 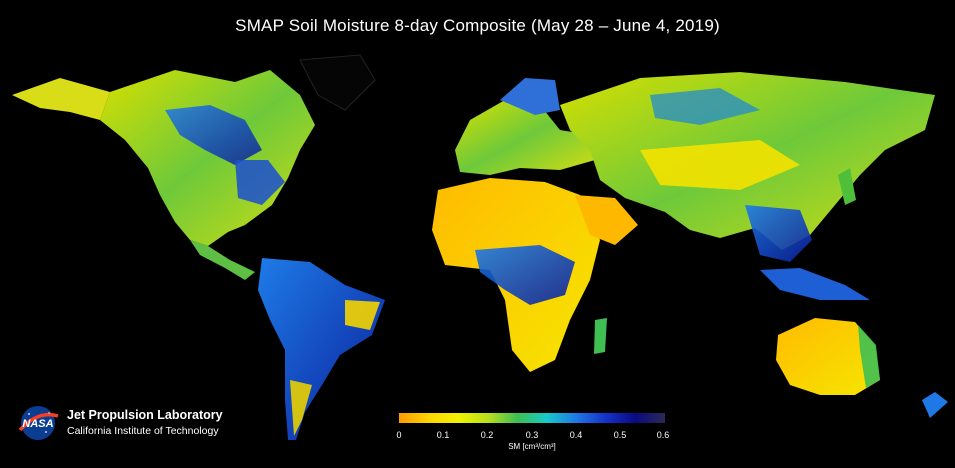 I want to click on nasa-logo: NASA, so click(x=38, y=423).